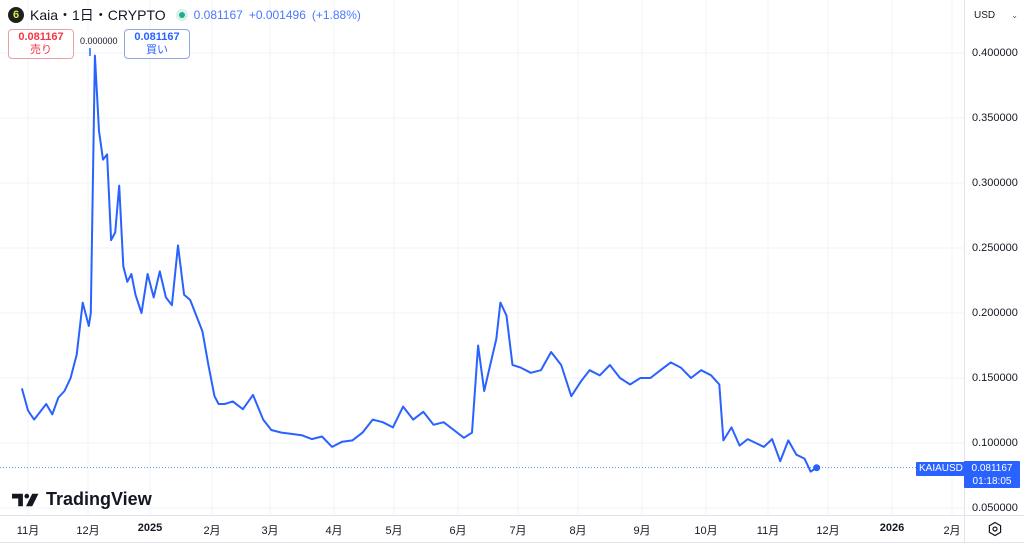 Image resolution: width=1024 pixels, height=551 pixels. Describe the element at coordinates (985, 15) in the screenshot. I see `currency-label: USD` at that location.